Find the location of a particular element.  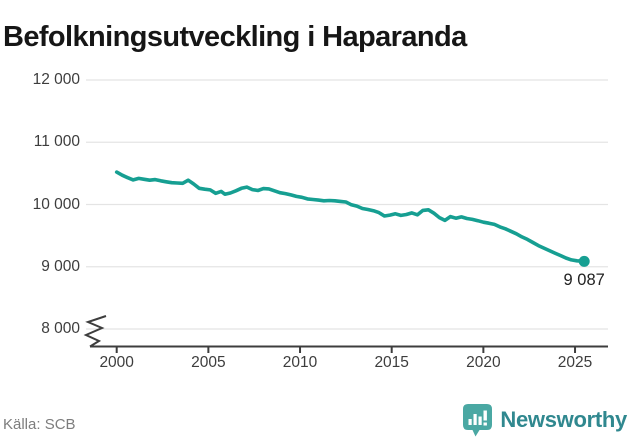

x-axis-tick-label: 2005 is located at coordinates (208, 362).